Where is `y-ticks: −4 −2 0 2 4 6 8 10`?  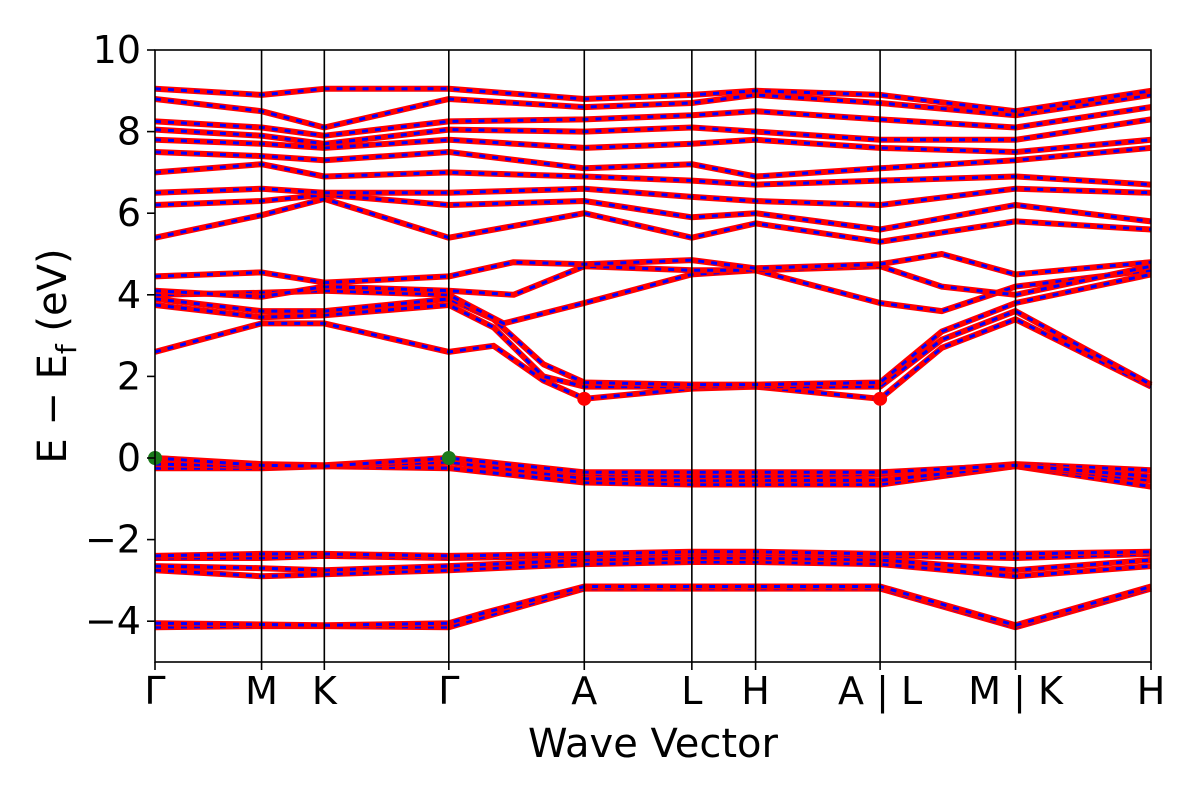
y-ticks: −4 −2 0 2 4 6 8 10 is located at coordinates (120, 335).